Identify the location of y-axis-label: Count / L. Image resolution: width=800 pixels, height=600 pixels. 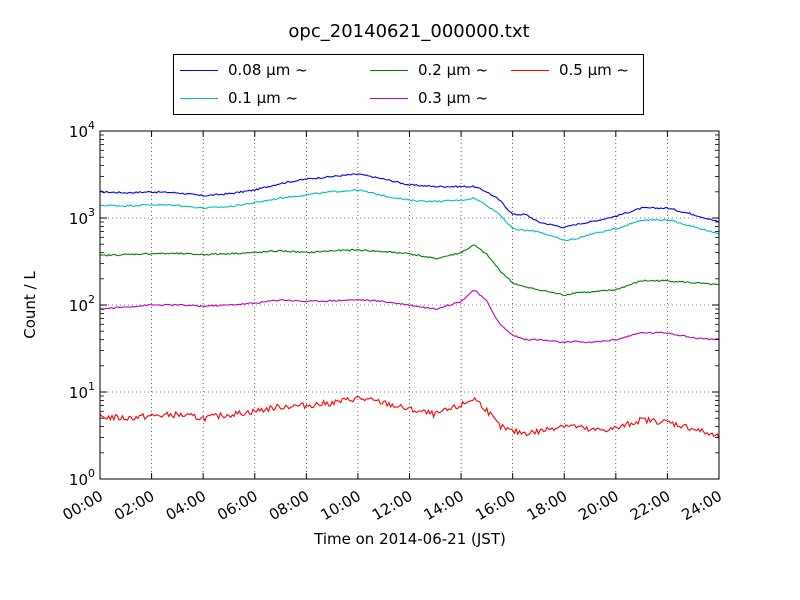
(30, 305).